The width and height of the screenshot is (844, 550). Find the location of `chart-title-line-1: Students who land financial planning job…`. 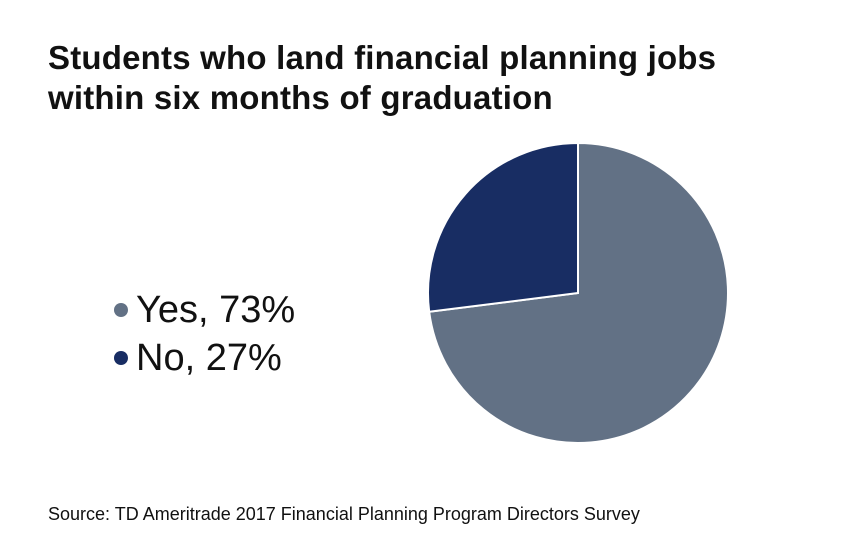

chart-title-line-1: Students who land financial planning job… is located at coordinates (382, 57).